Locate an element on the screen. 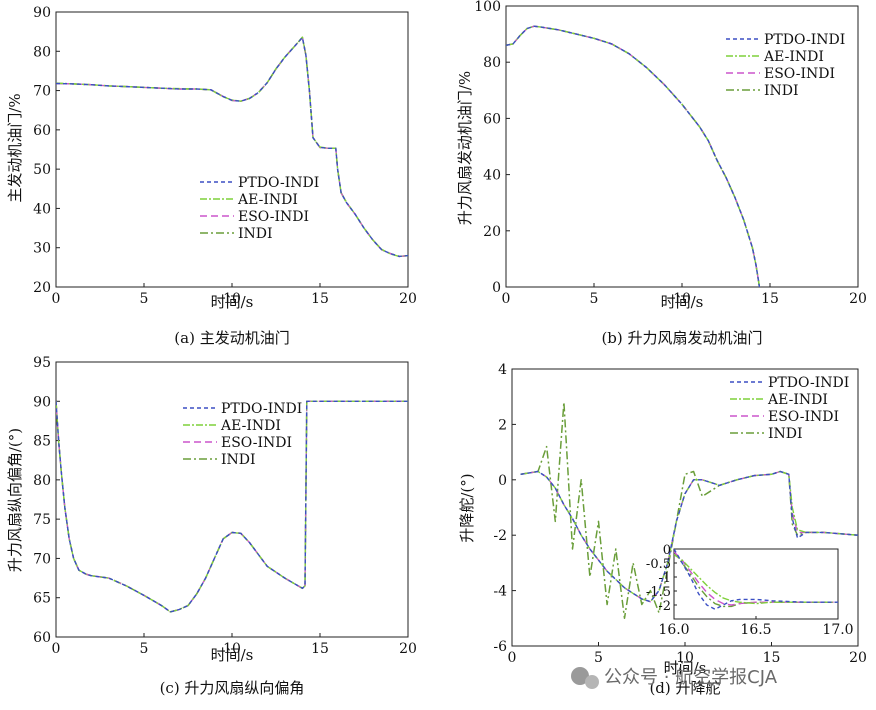 The image size is (876, 710). y-tick-label: 40 is located at coordinates (42, 209).